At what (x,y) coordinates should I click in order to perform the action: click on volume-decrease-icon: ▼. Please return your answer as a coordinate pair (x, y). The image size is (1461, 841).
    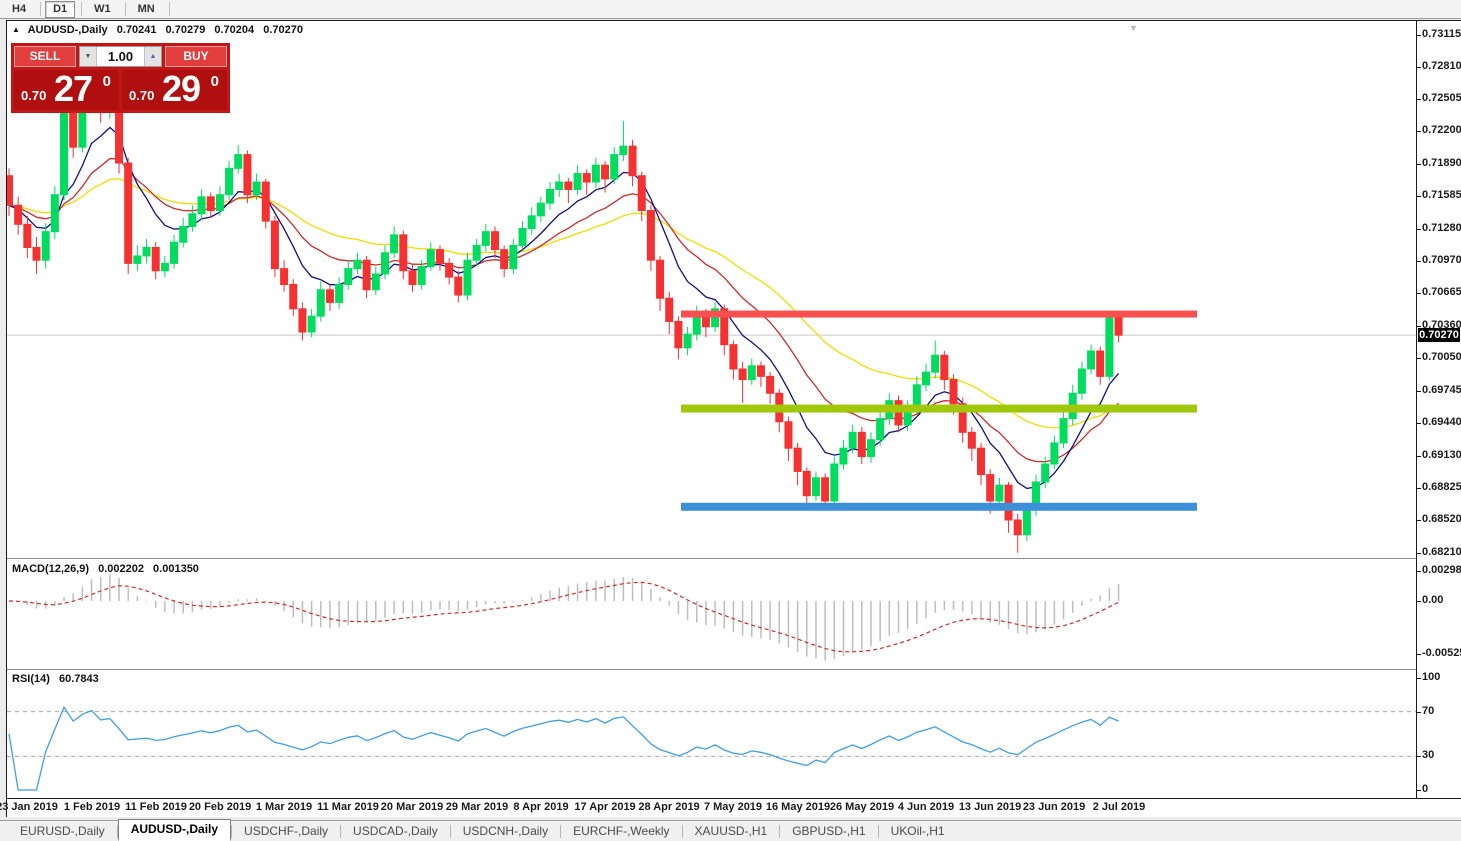
    Looking at the image, I should click on (88, 56).